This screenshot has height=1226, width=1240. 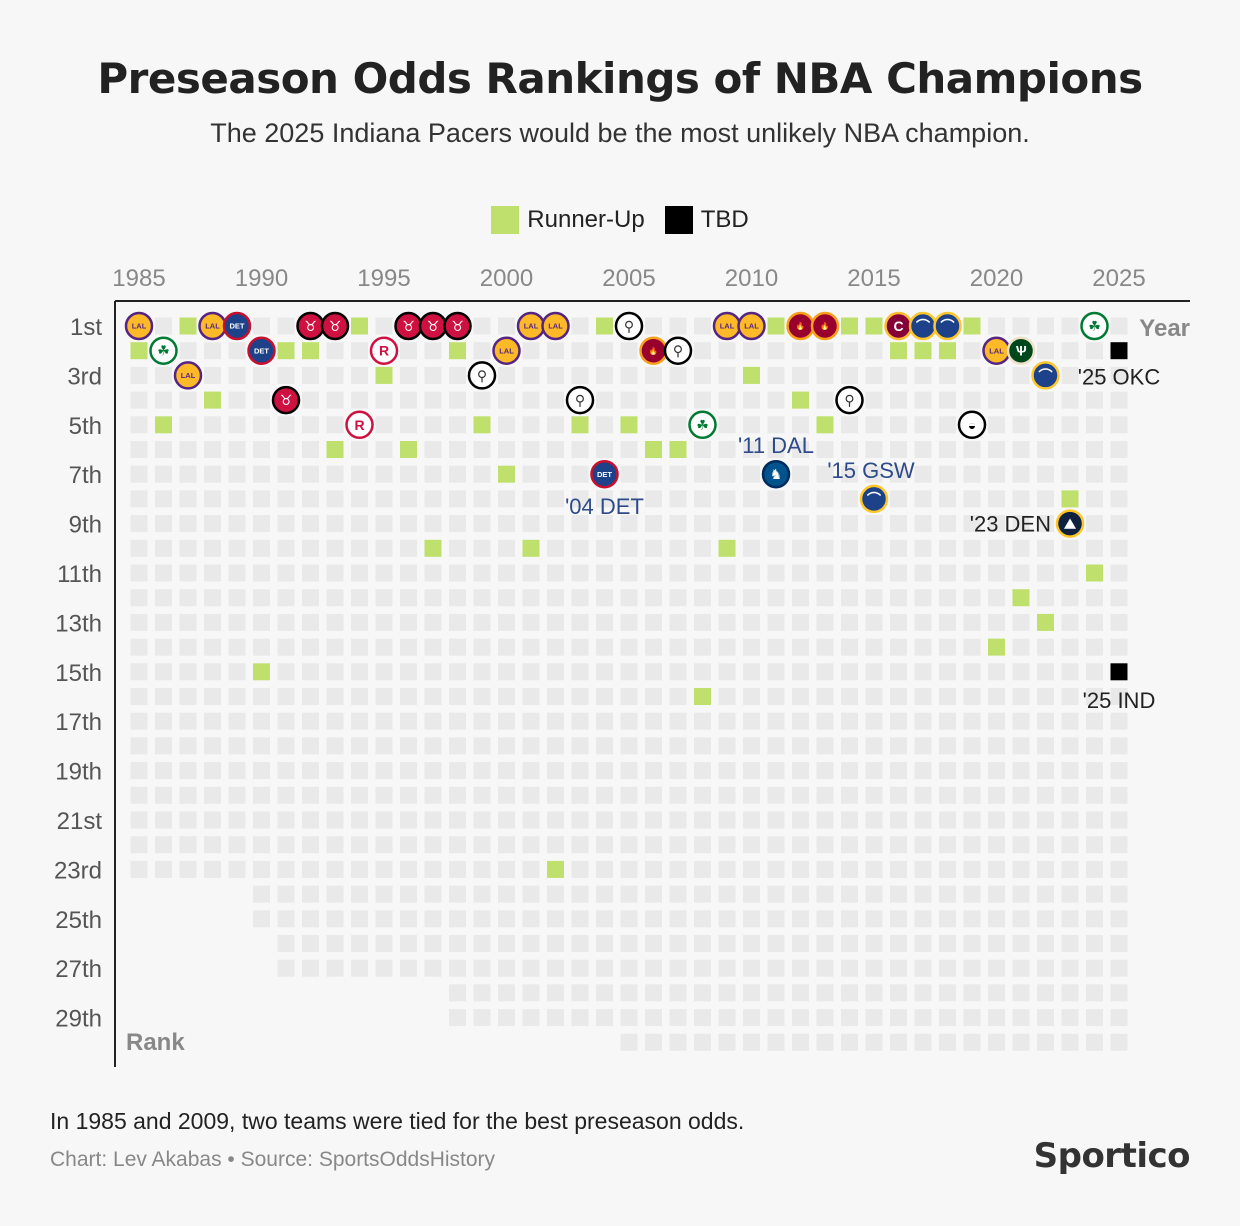 I want to click on y-tick-label: 1st, so click(x=86, y=327).